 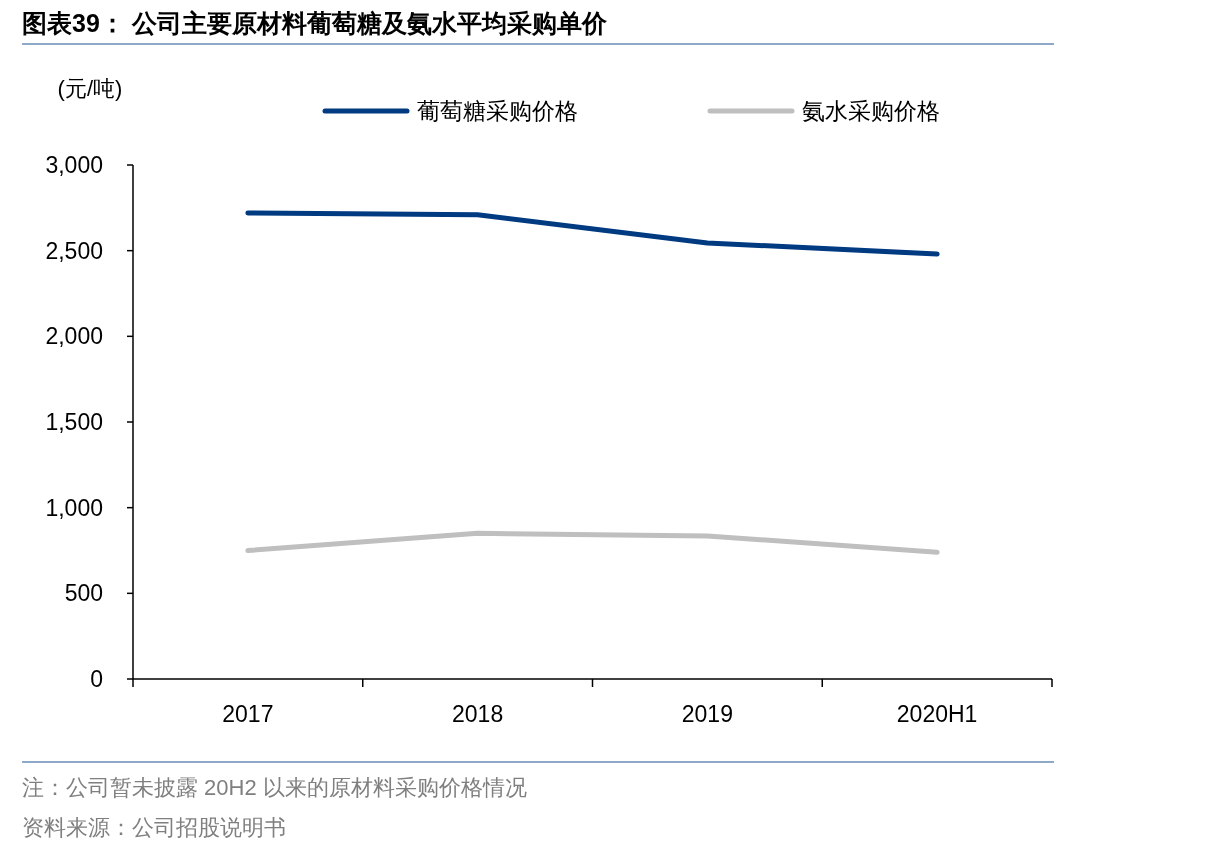 What do you see at coordinates (96, 679) in the screenshot?
I see `y-tick-label: 0` at bounding box center [96, 679].